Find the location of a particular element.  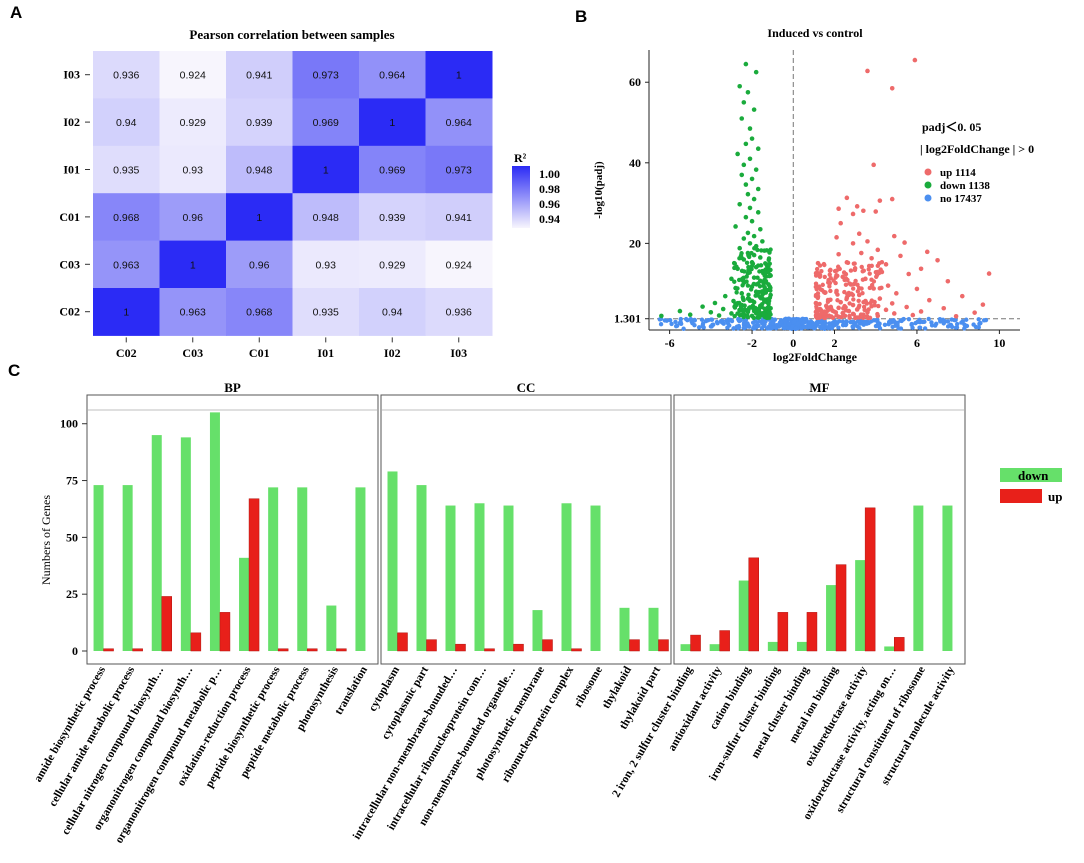

legend-down-label: down 1138 is located at coordinates (965, 186).